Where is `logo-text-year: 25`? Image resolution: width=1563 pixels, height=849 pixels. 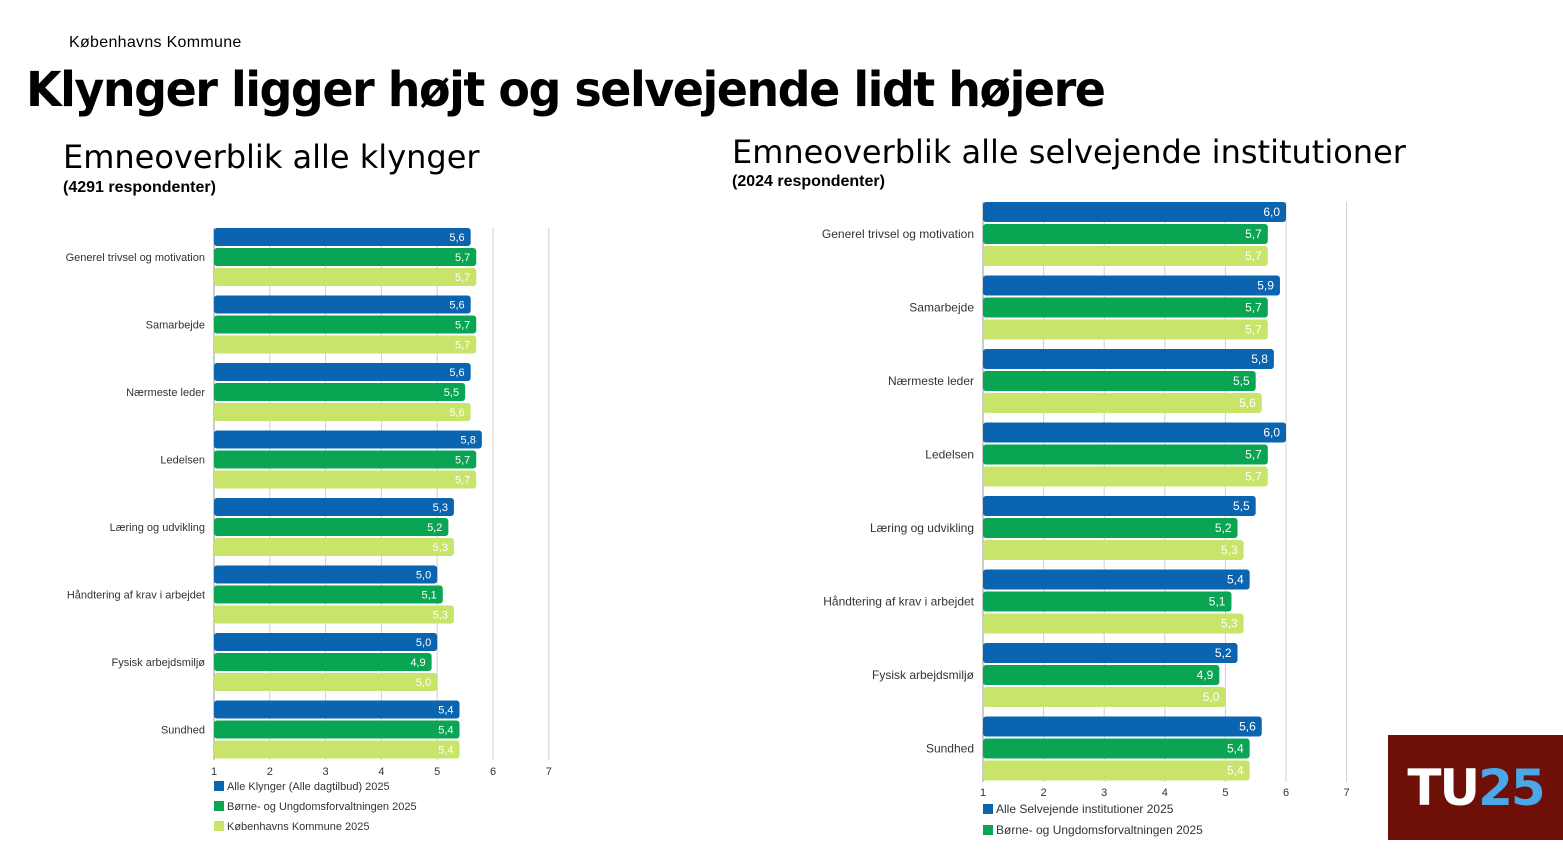
logo-text-year: 25 is located at coordinates (1512, 787).